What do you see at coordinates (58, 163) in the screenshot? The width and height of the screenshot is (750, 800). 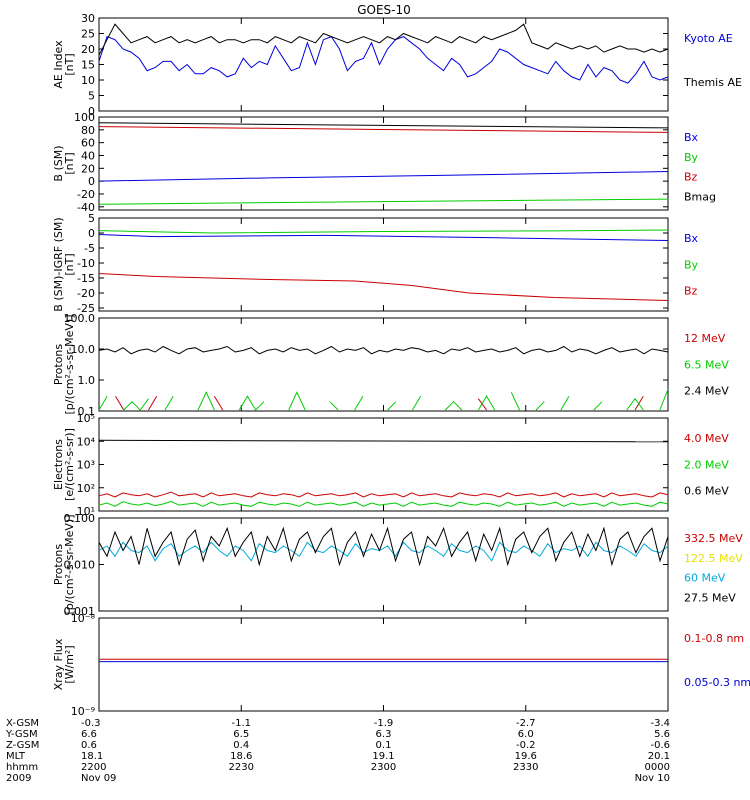 I see `y-axis-label: B (SM)` at bounding box center [58, 163].